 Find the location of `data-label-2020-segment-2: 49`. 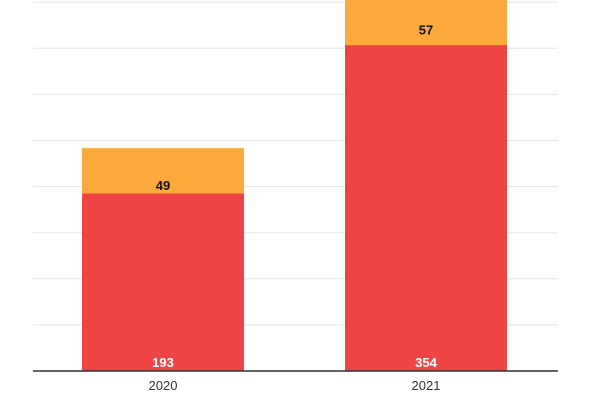

data-label-2020-segment-2: 49 is located at coordinates (163, 185).